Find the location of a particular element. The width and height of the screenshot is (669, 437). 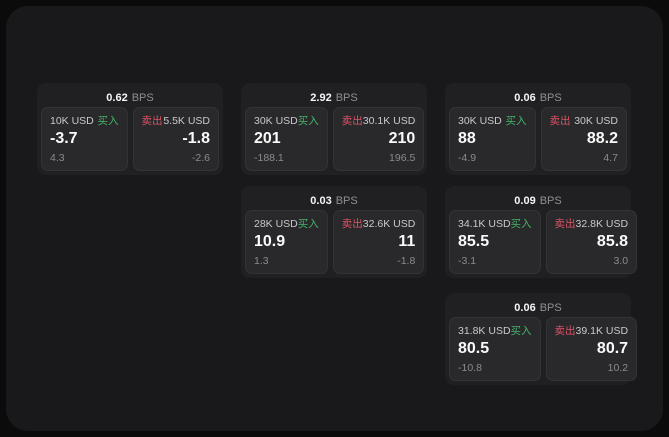

buy-sub-value: -4.9 is located at coordinates (467, 158).